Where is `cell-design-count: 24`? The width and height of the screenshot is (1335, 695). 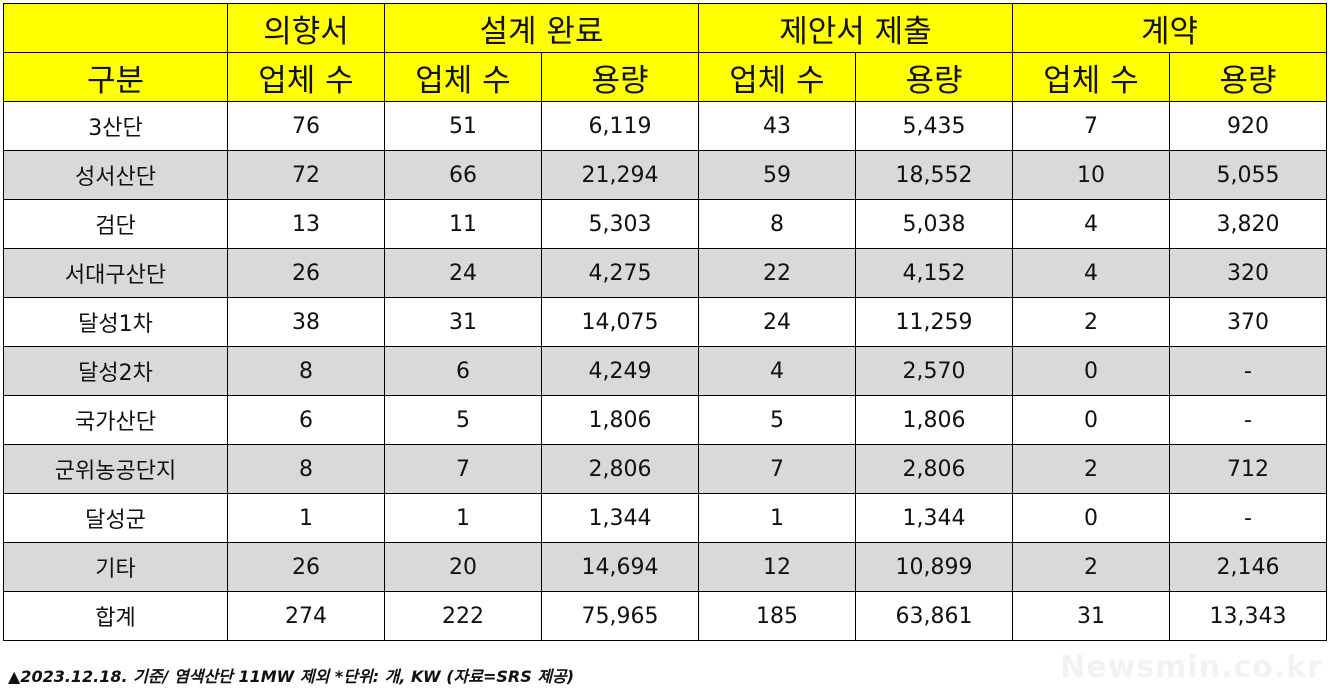 cell-design-count: 24 is located at coordinates (463, 273).